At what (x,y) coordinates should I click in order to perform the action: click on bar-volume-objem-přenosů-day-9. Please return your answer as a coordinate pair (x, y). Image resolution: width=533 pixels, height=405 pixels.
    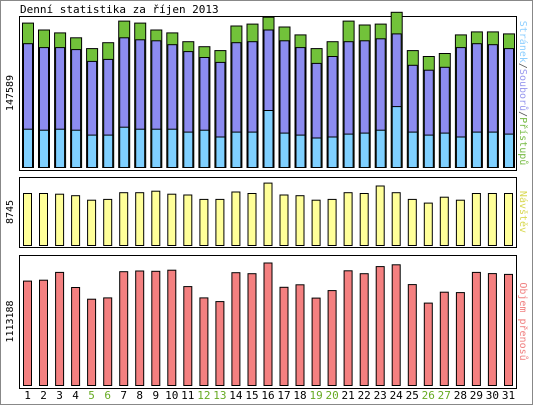
    Looking at the image, I should click on (156, 328).